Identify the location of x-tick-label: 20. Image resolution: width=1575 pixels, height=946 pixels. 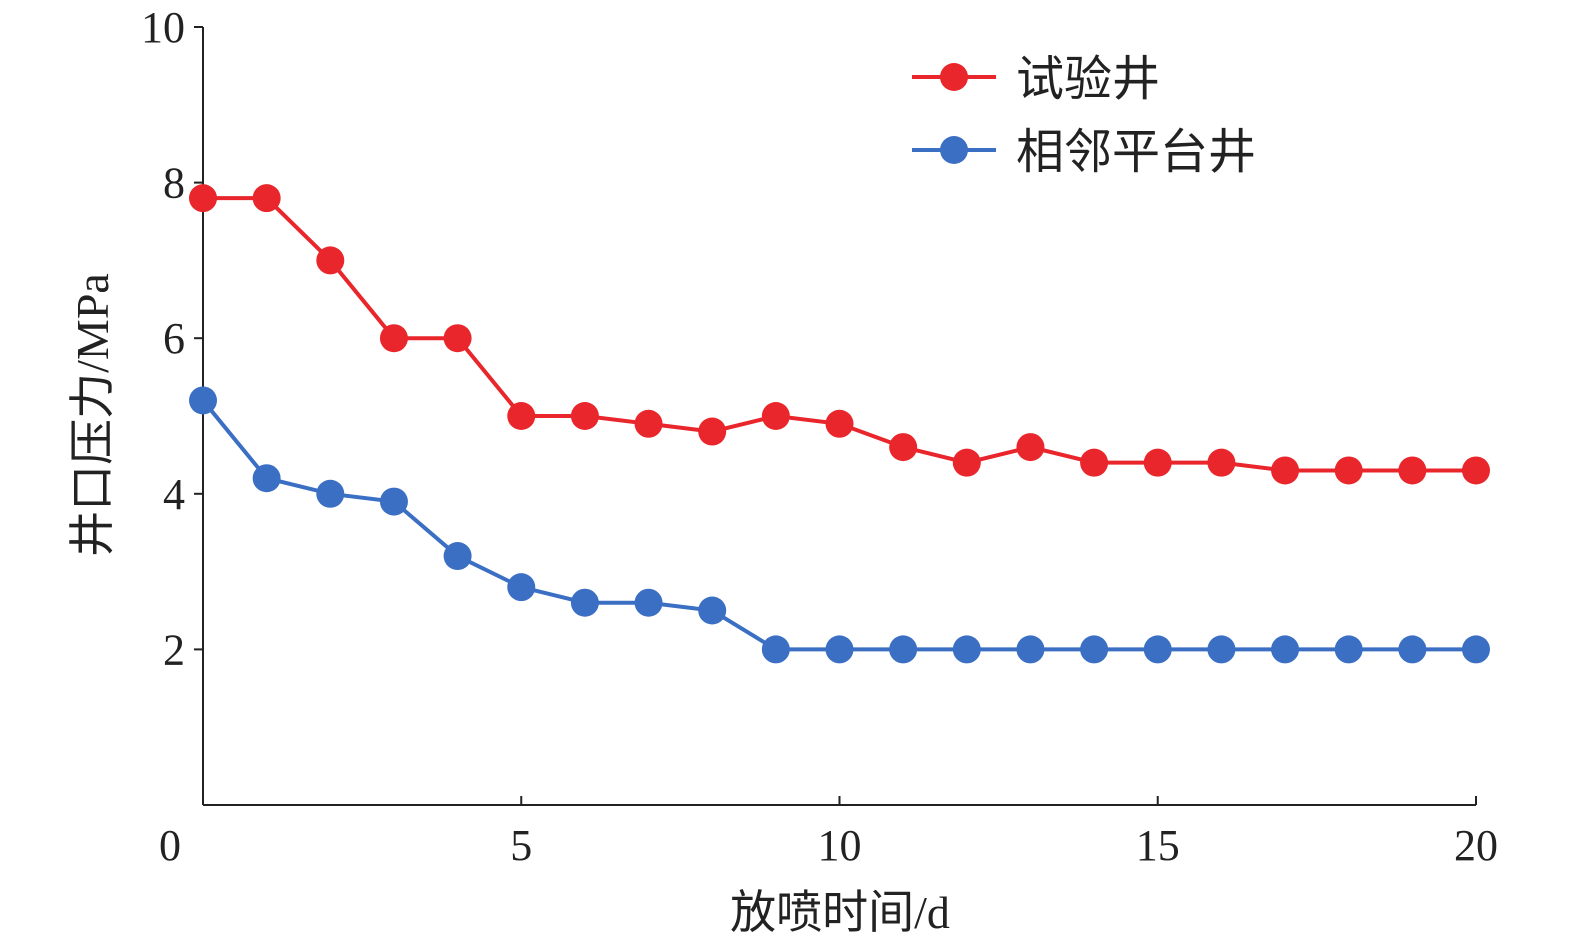
(1476, 845).